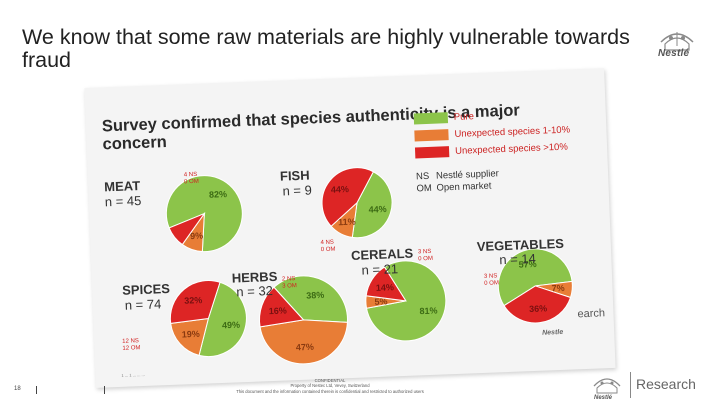 This screenshot has width=720, height=405. Describe the element at coordinates (557, 288) in the screenshot. I see `pie-slice-label: 7%` at that location.